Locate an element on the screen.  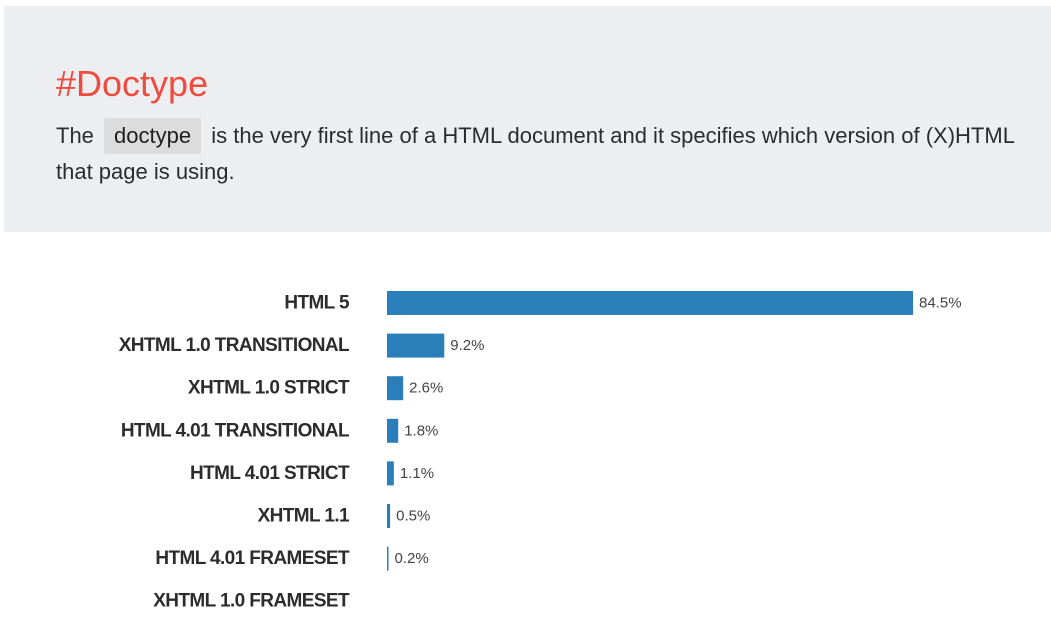
value-label: 9.2% is located at coordinates (467, 345).